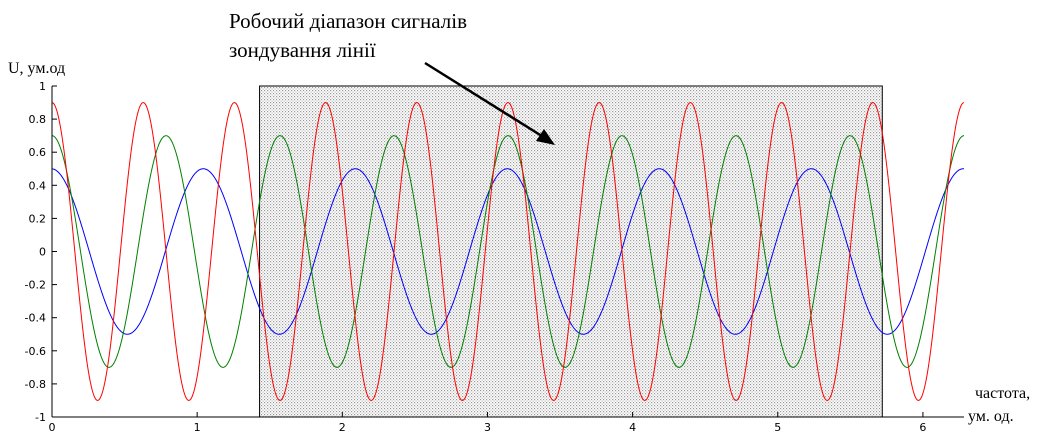 The width and height of the screenshot is (1042, 435). What do you see at coordinates (40, 417) in the screenshot?
I see `y-tick-label: -1` at bounding box center [40, 417].